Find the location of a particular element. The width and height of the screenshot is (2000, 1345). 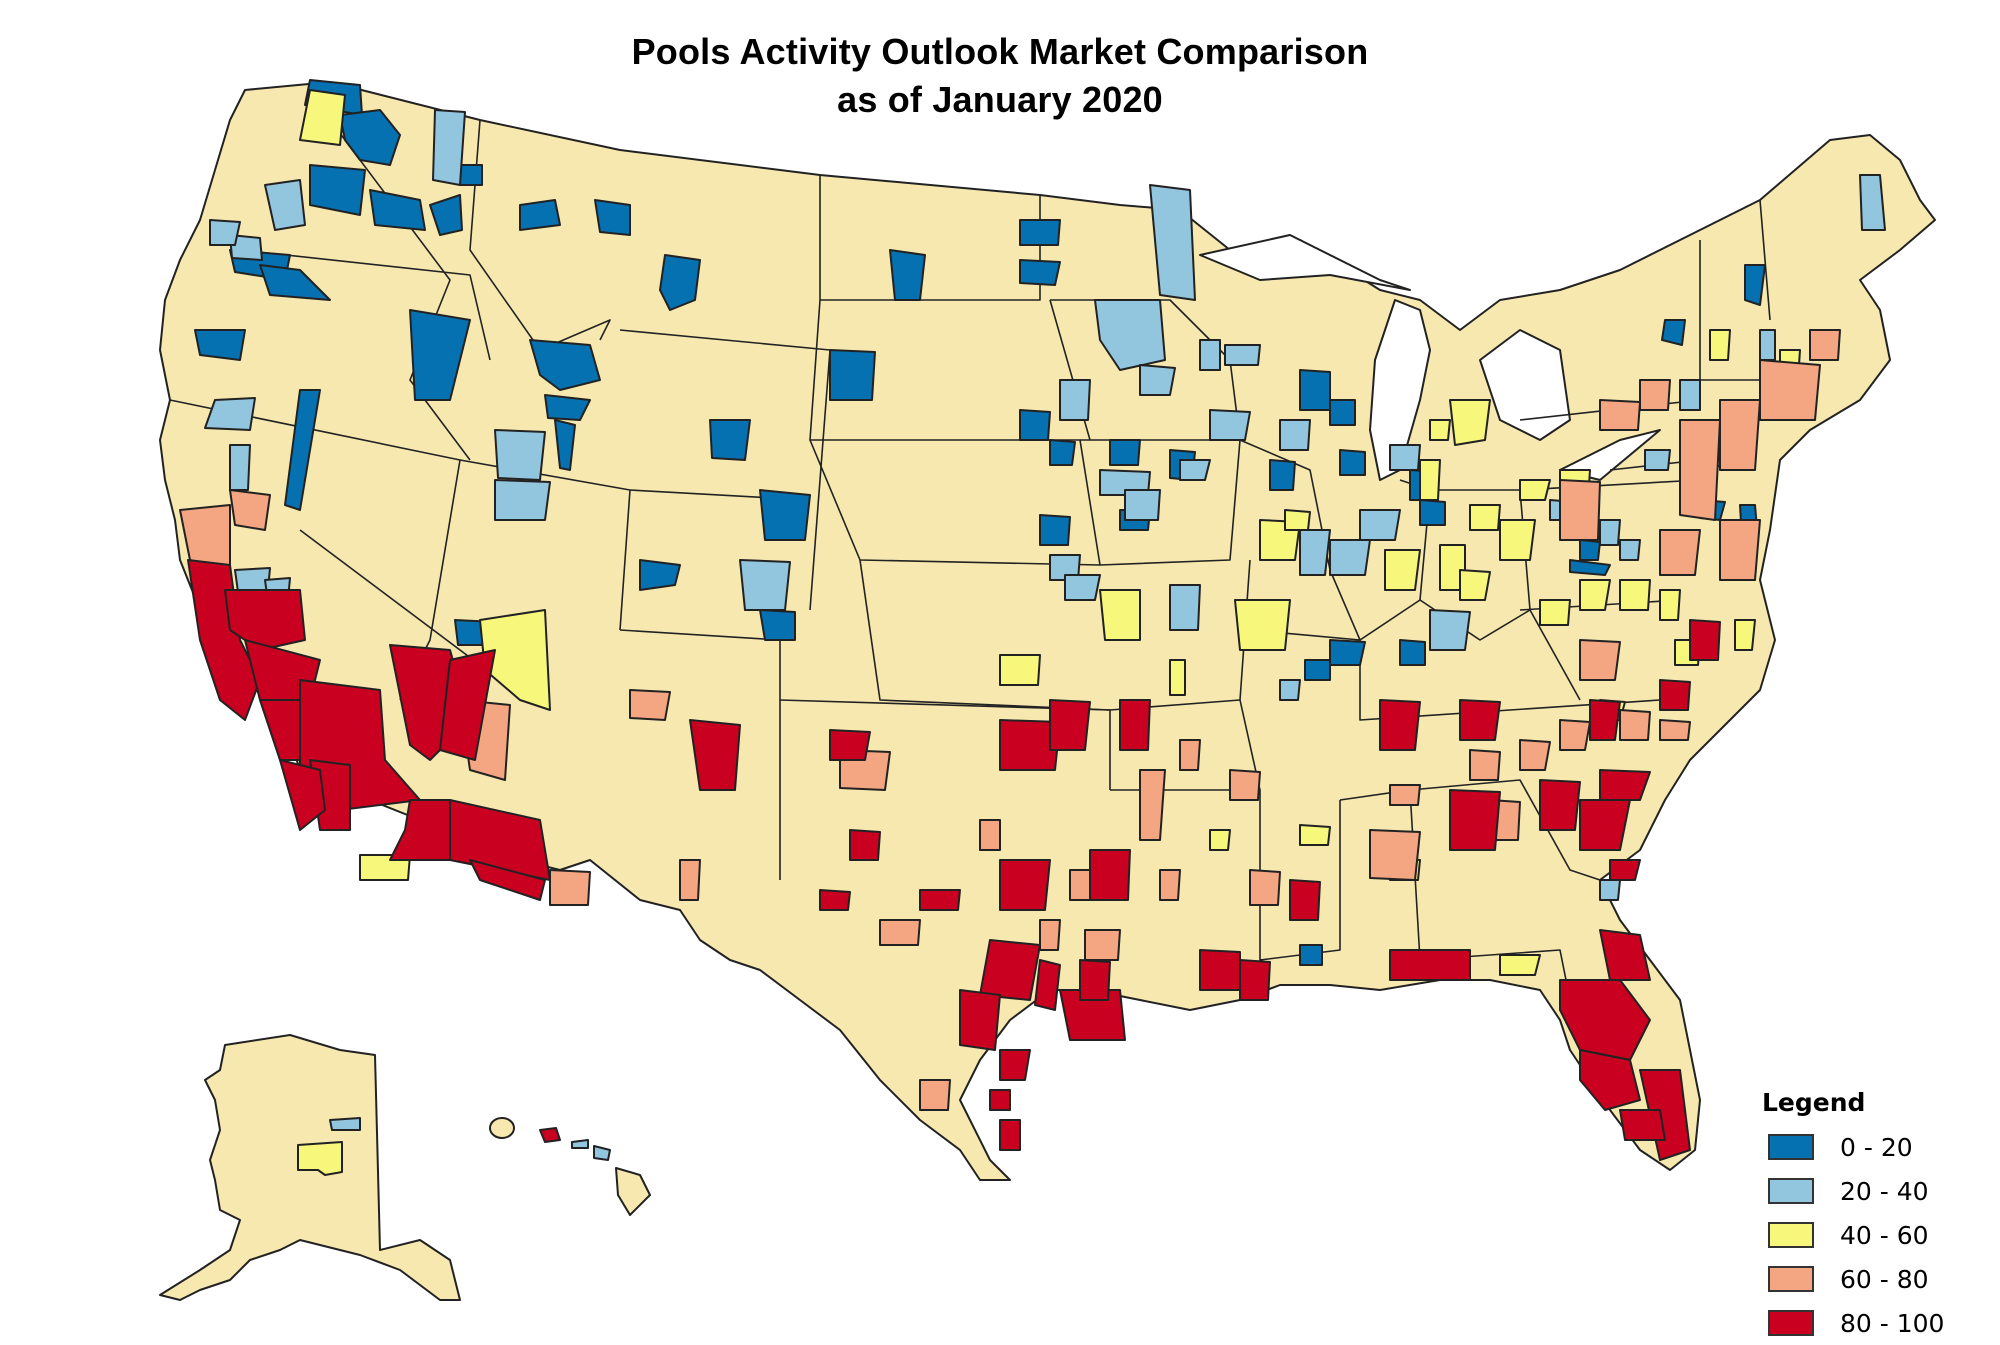

legend-item-80-100: 80 - 100 is located at coordinates (1870, 1323).